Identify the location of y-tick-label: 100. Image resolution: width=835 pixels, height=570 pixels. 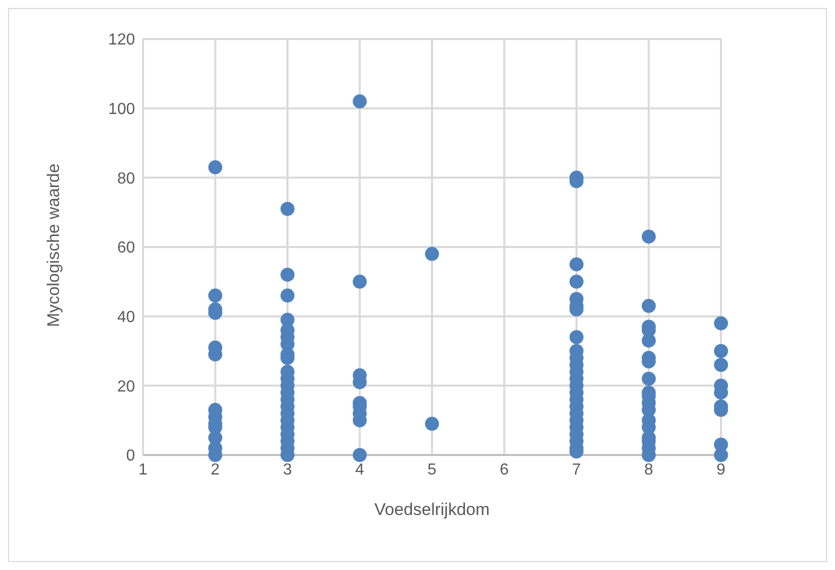
(122, 109).